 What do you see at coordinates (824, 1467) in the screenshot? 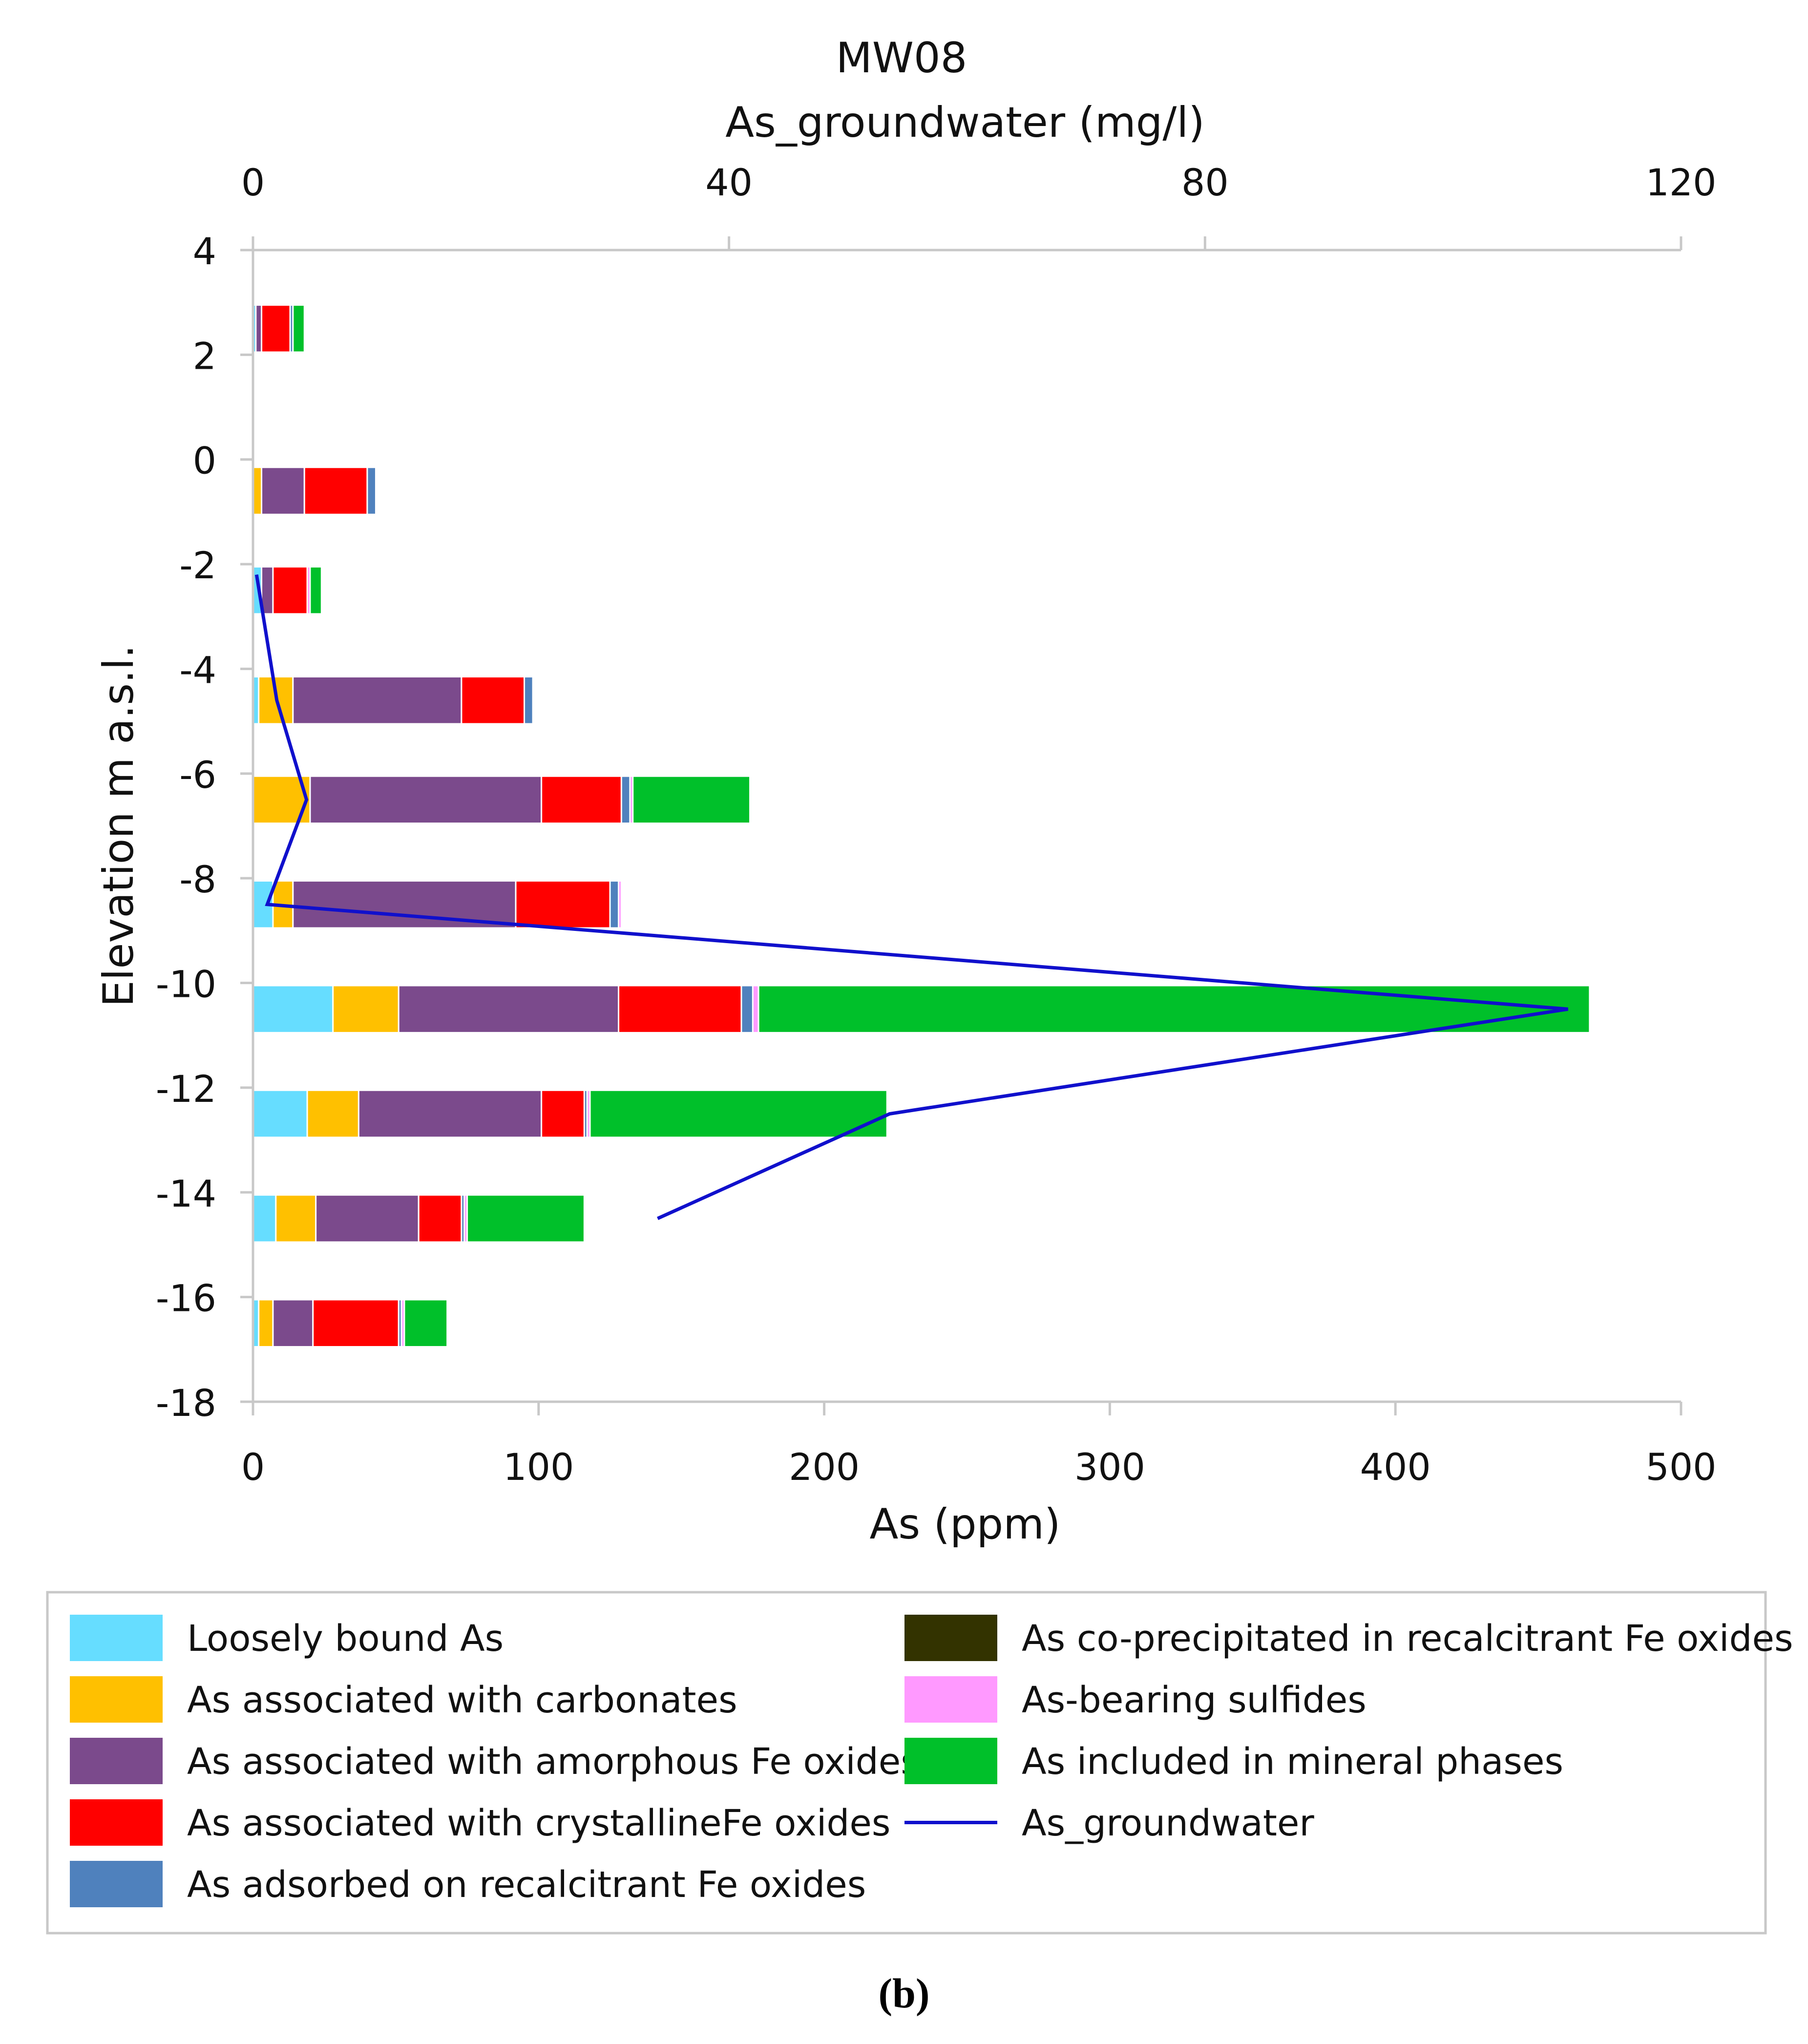
I see `x-tick-label: 200` at bounding box center [824, 1467].